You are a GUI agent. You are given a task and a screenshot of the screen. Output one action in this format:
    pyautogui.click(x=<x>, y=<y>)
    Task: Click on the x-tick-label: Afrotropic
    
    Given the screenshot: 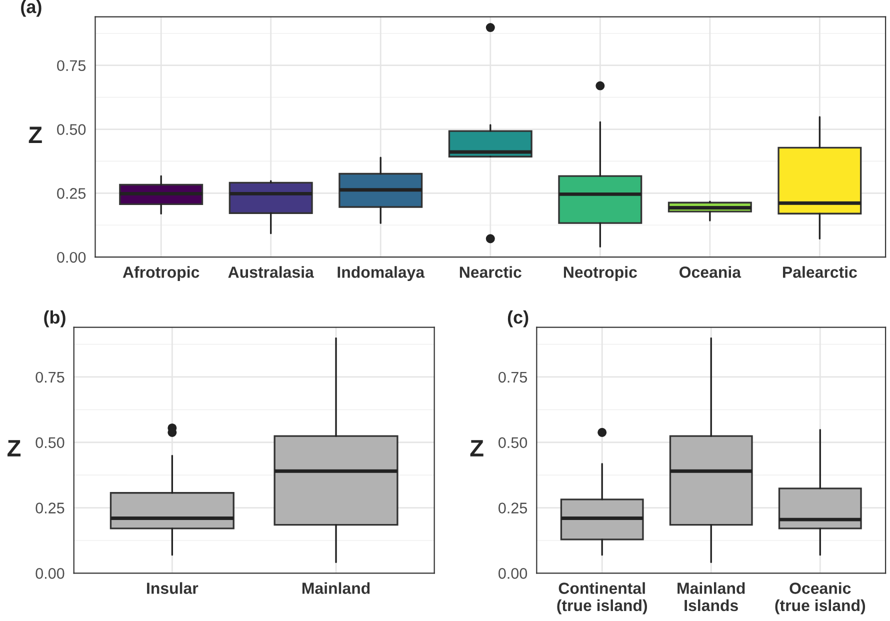 What is the action you would take?
    pyautogui.click(x=161, y=274)
    